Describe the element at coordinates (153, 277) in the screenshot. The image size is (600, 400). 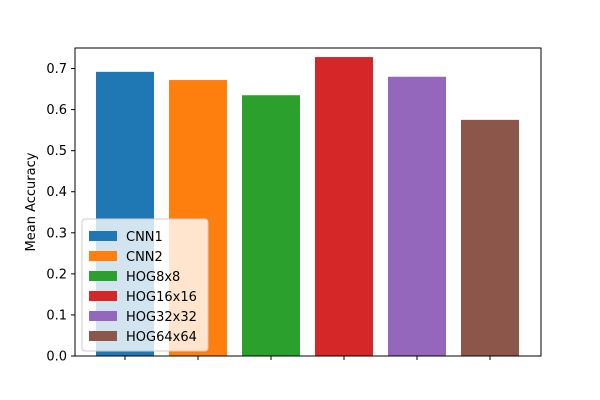
I see `legend-label-hog8x8: HOG8x8` at that location.